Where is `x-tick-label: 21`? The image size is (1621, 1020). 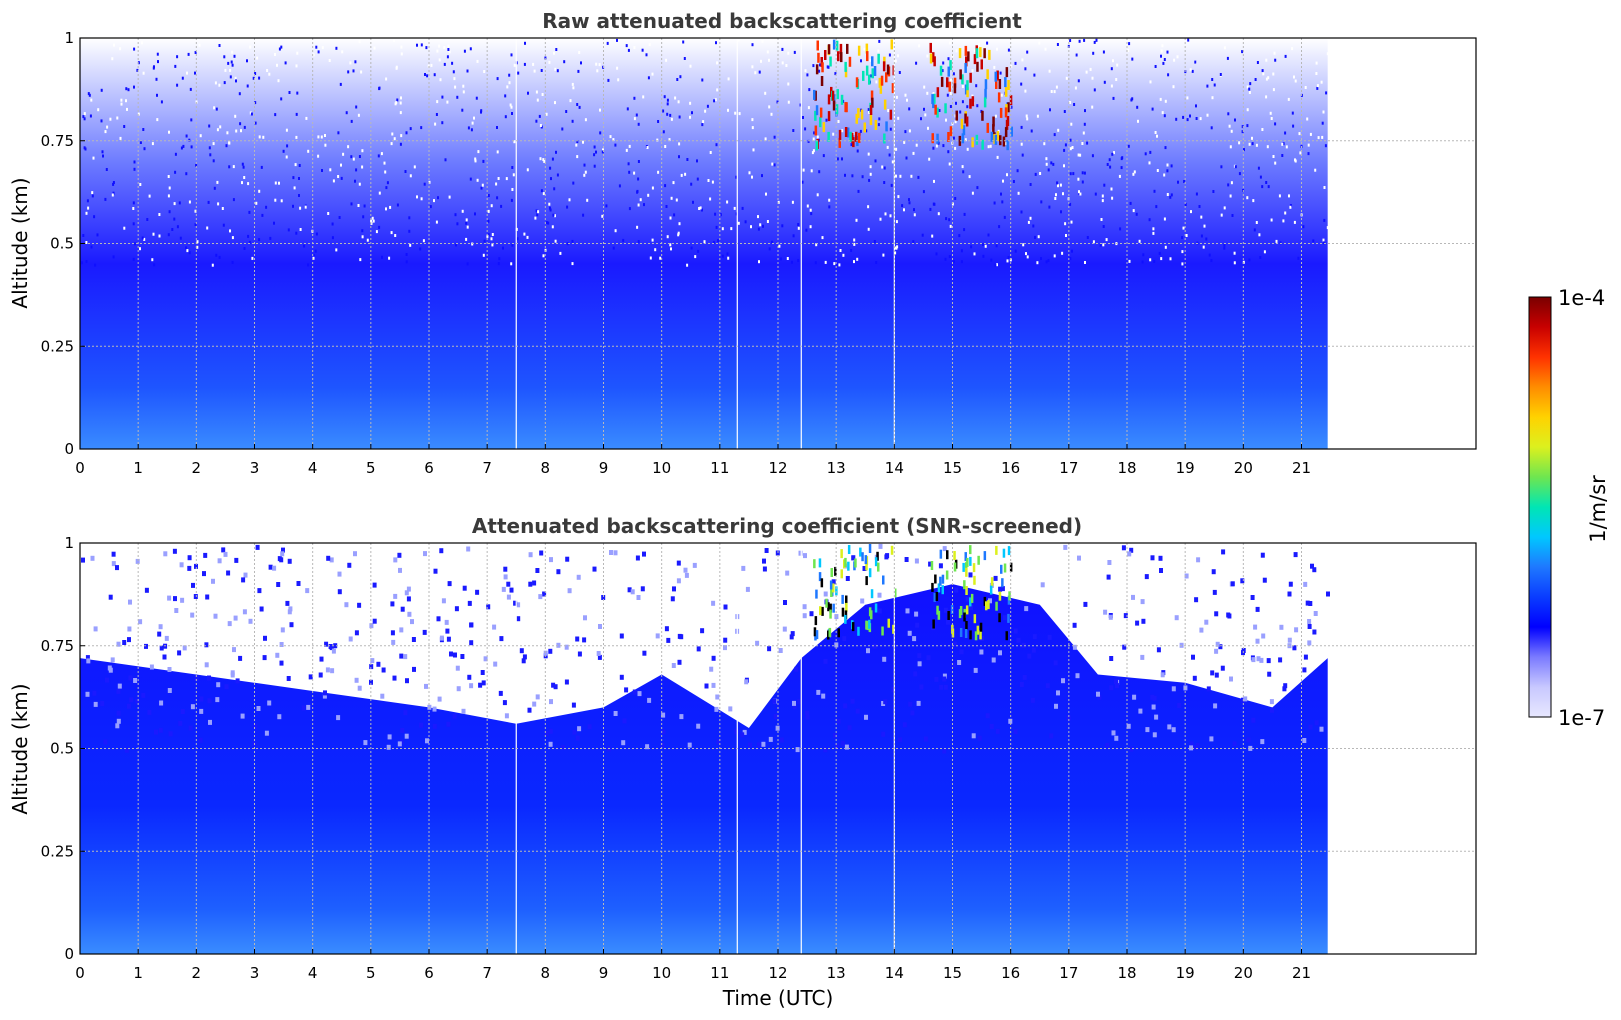 x-tick-label: 21 is located at coordinates (1301, 468).